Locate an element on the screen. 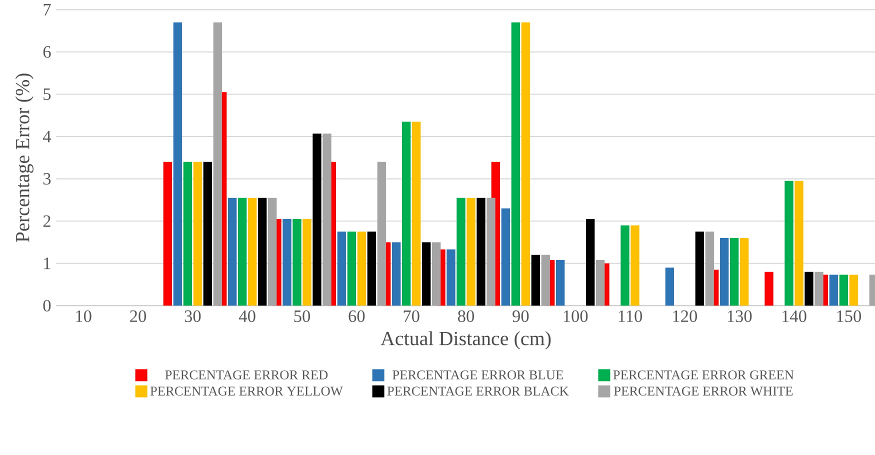  legend-label: PERCENTAGE ERROR BLACK is located at coordinates (478, 391).